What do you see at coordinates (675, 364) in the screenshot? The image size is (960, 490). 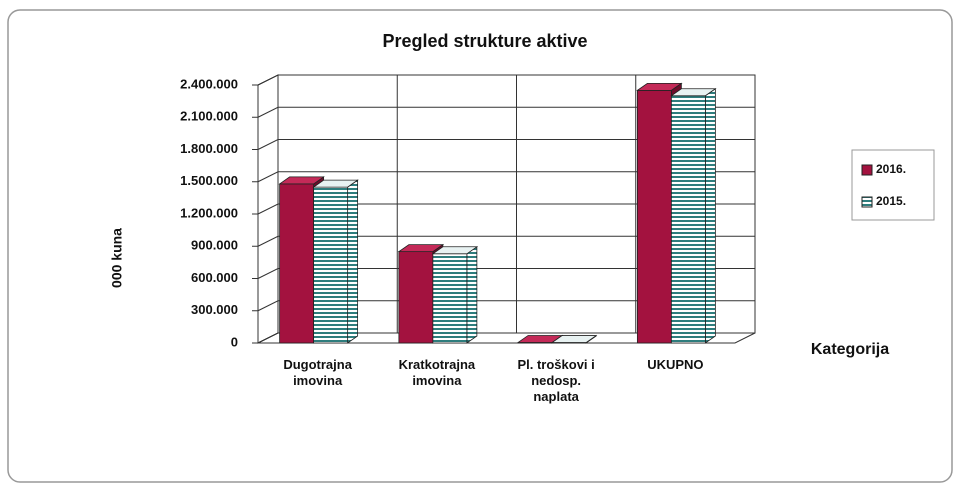 I see `x-tick-label: UKUPNO` at bounding box center [675, 364].